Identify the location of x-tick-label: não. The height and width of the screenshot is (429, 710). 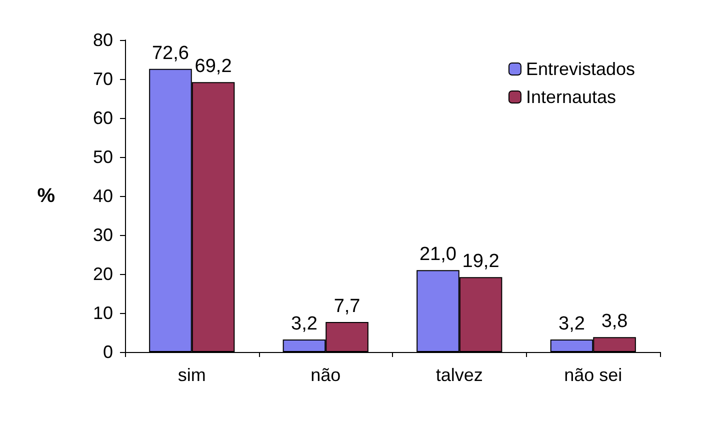
(325, 375).